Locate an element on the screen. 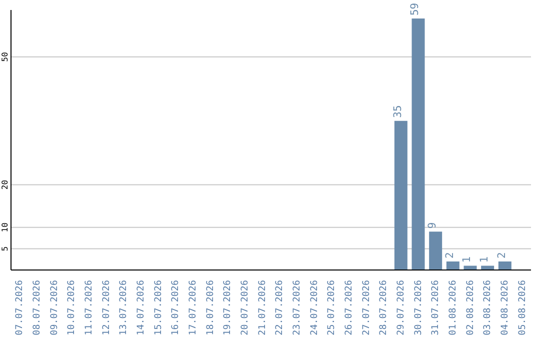  x-tick-label: 07.07.2026 is located at coordinates (20, 308).